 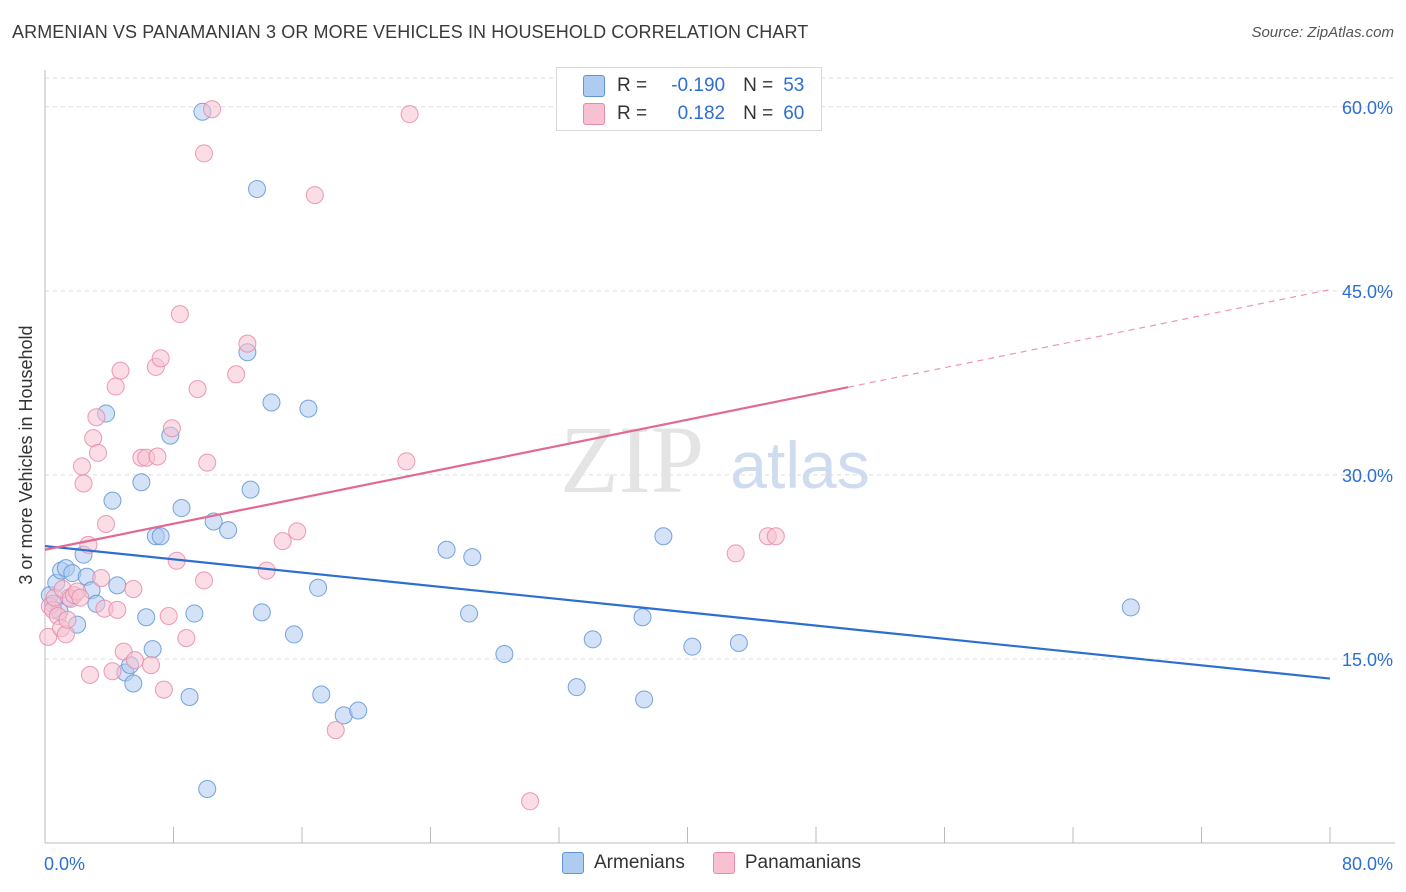 What do you see at coordinates (1089, 338) in the screenshot?
I see `panamanians-trend-extension` at bounding box center [1089, 338].